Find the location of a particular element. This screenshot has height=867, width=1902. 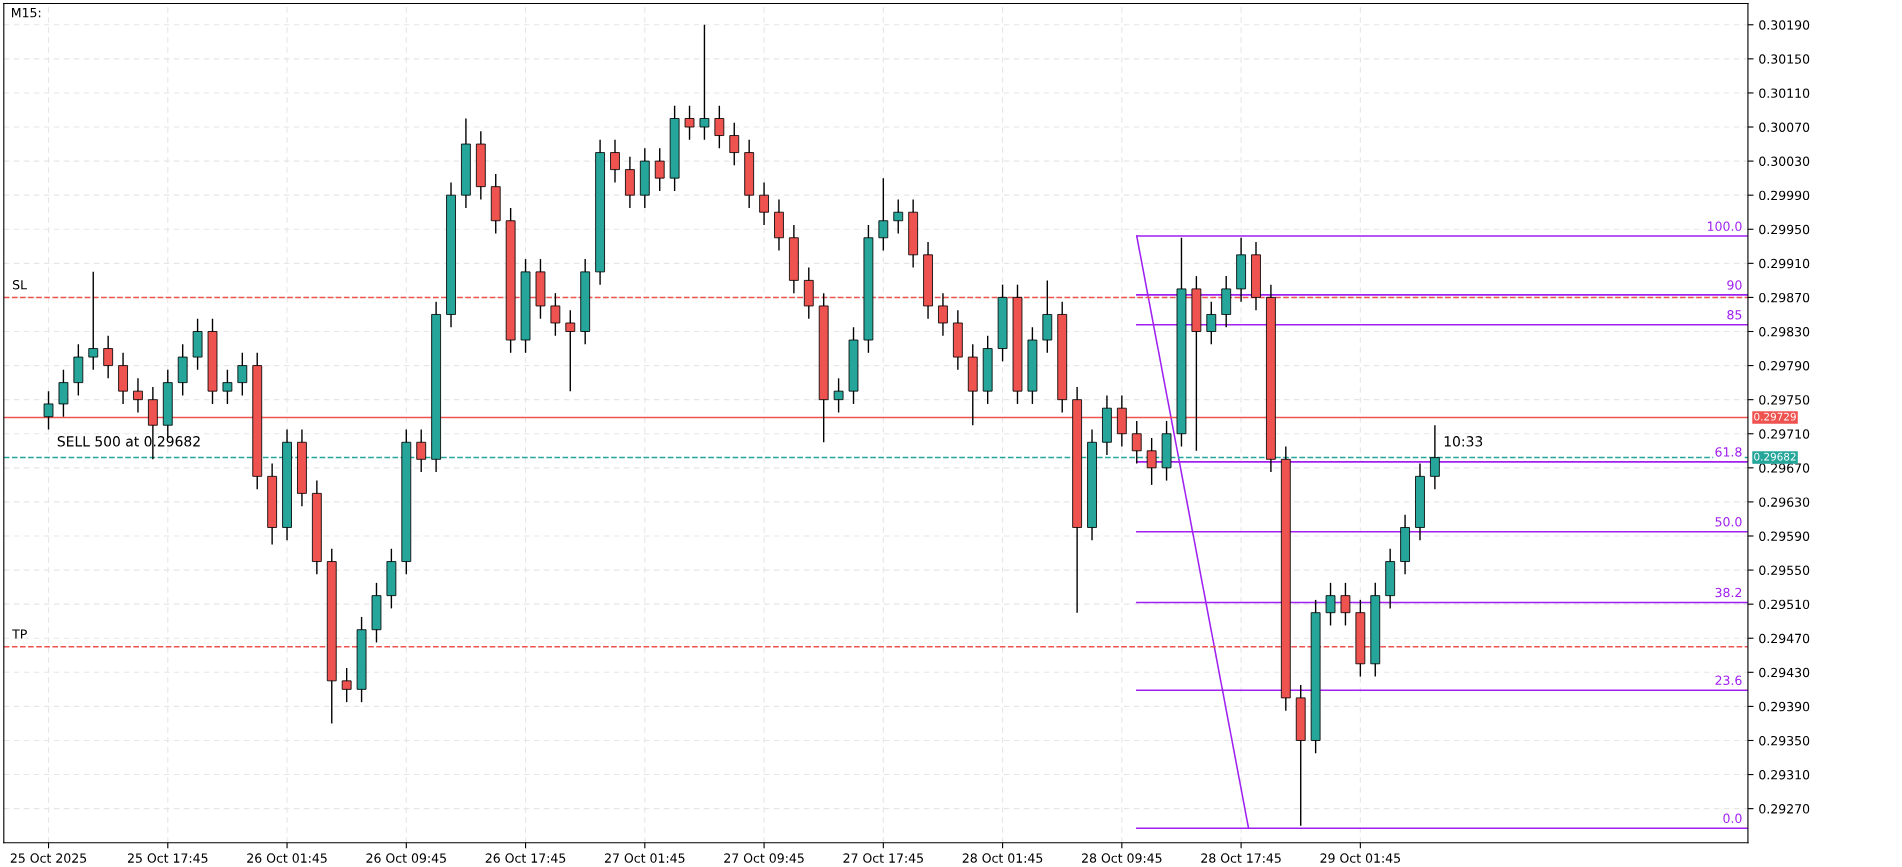

ref-line-label: 0.29682 is located at coordinates (1775, 456).